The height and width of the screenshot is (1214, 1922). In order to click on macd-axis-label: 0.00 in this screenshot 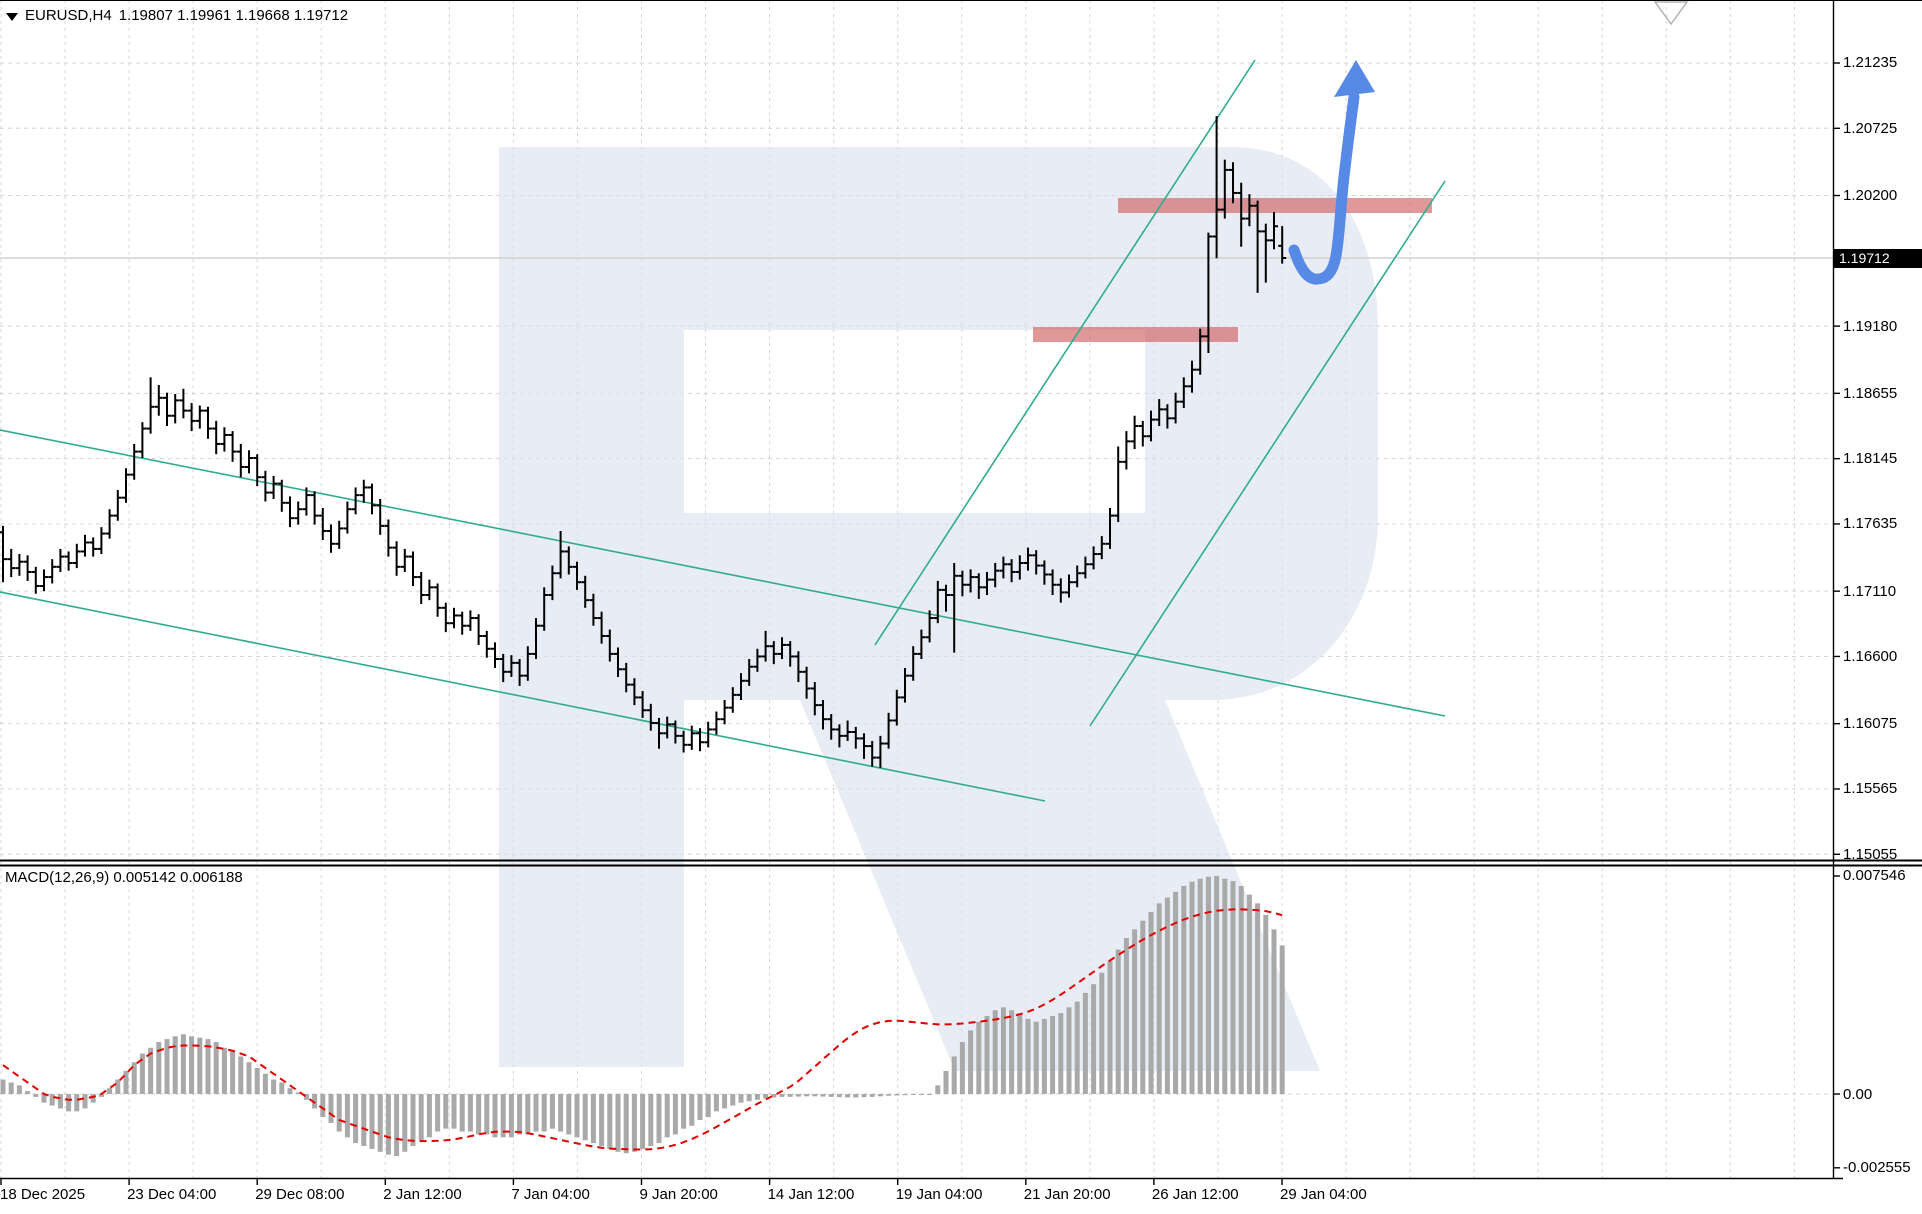, I will do `click(1858, 1094)`.